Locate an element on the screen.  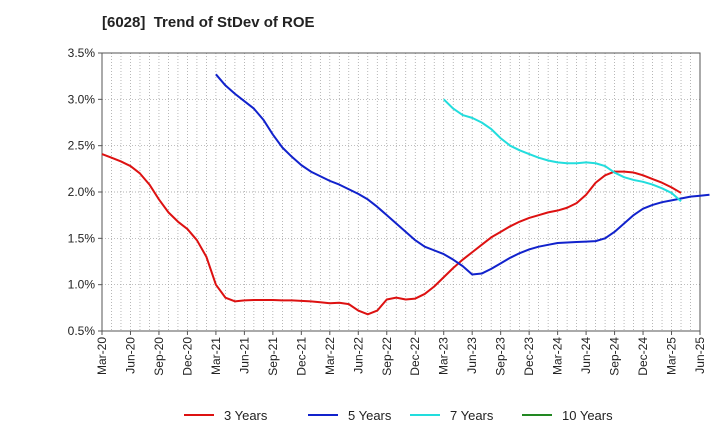
y-tick-label: 3.0% is located at coordinates (82, 99).